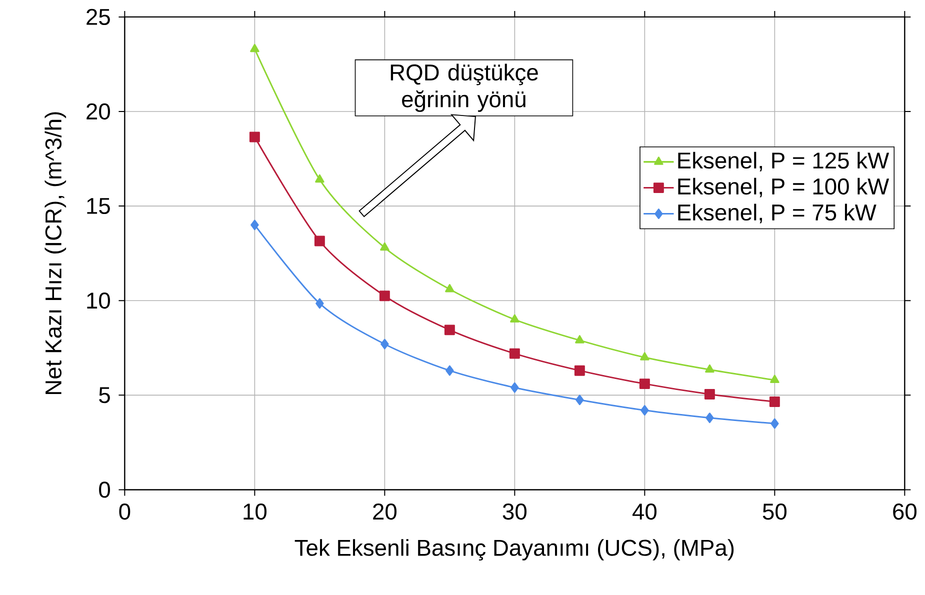 Image resolution: width=925 pixels, height=595 pixels. What do you see at coordinates (98, 111) in the screenshot?
I see `y-tick-label: 20` at bounding box center [98, 111].